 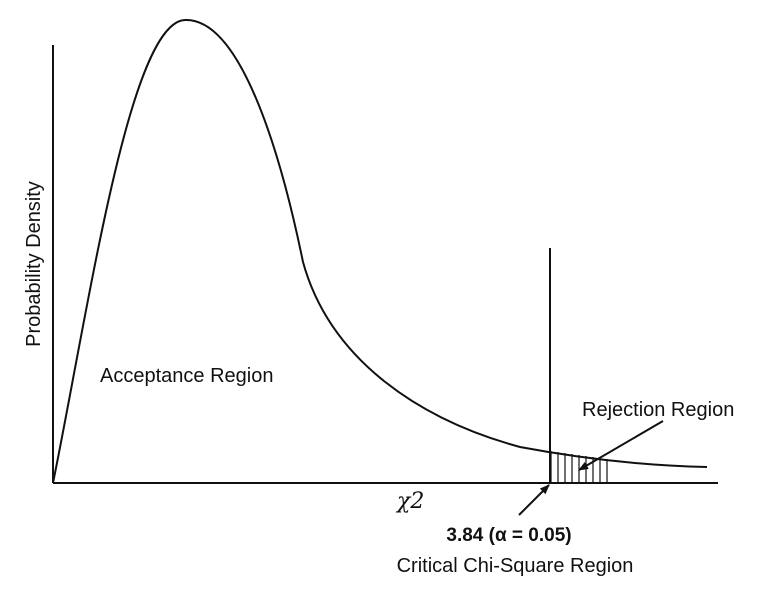 What do you see at coordinates (409, 501) in the screenshot?
I see `x-axis-symbol: χ2` at bounding box center [409, 501].